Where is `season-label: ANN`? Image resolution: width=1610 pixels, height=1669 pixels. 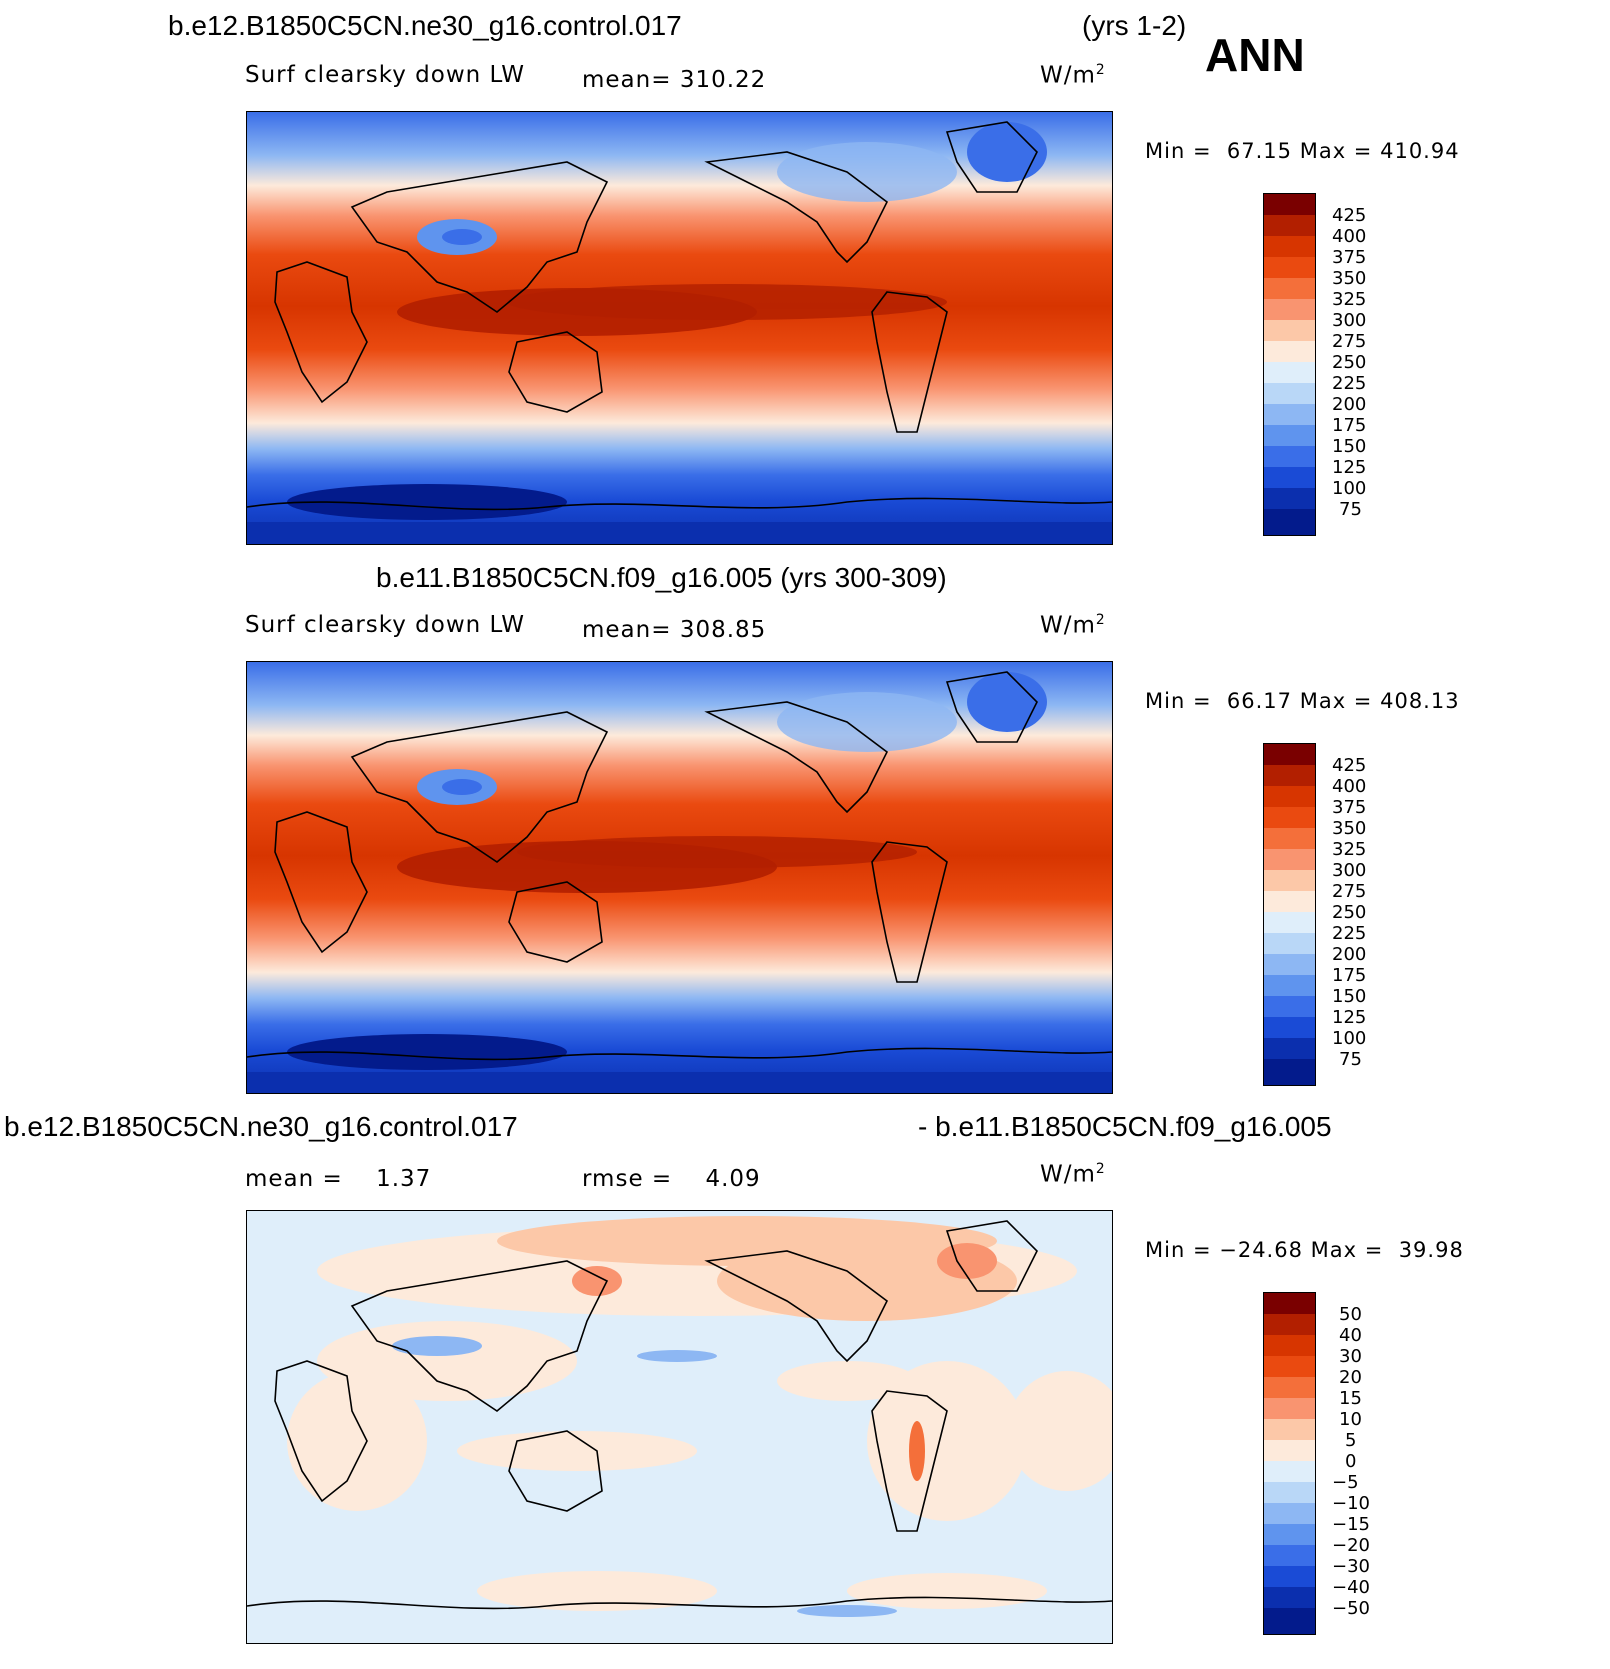 season-label: ANN is located at coordinates (1255, 55).